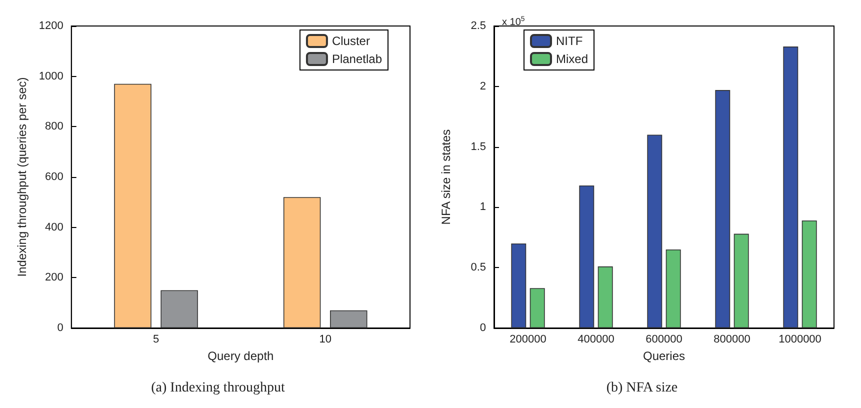  Describe the element at coordinates (357, 59) in the screenshot. I see `legend-label: Planetlab` at that location.